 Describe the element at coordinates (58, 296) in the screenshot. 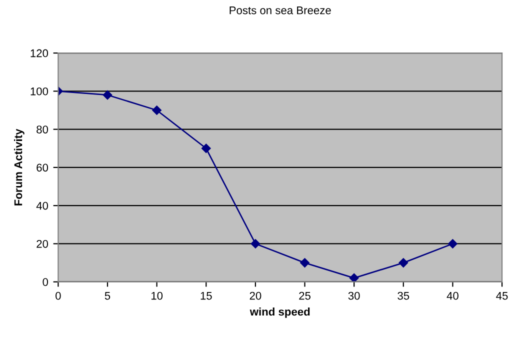

I see `x-tick-label: 0` at that location.